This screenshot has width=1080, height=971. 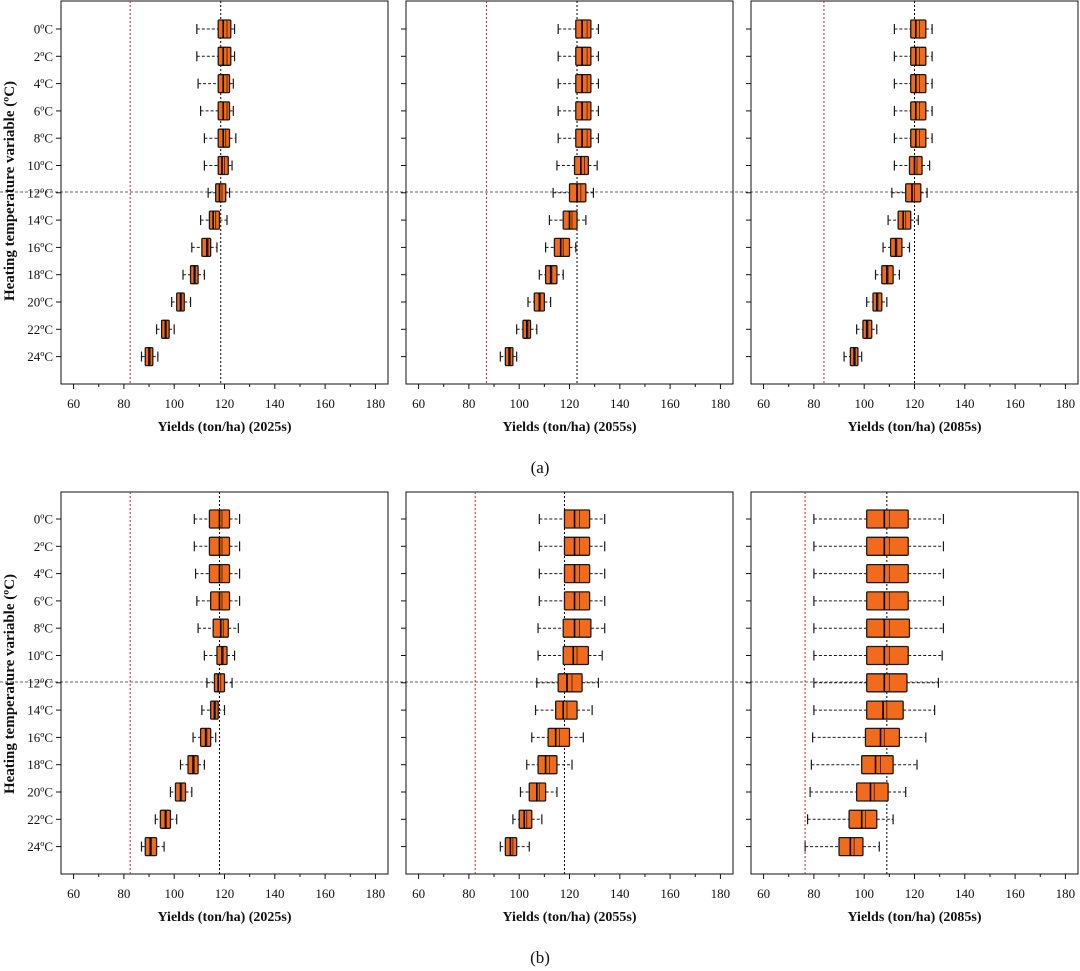 What do you see at coordinates (10, 191) in the screenshot?
I see `panel-a-ylabel: Heating temperature variable (ºC)` at bounding box center [10, 191].